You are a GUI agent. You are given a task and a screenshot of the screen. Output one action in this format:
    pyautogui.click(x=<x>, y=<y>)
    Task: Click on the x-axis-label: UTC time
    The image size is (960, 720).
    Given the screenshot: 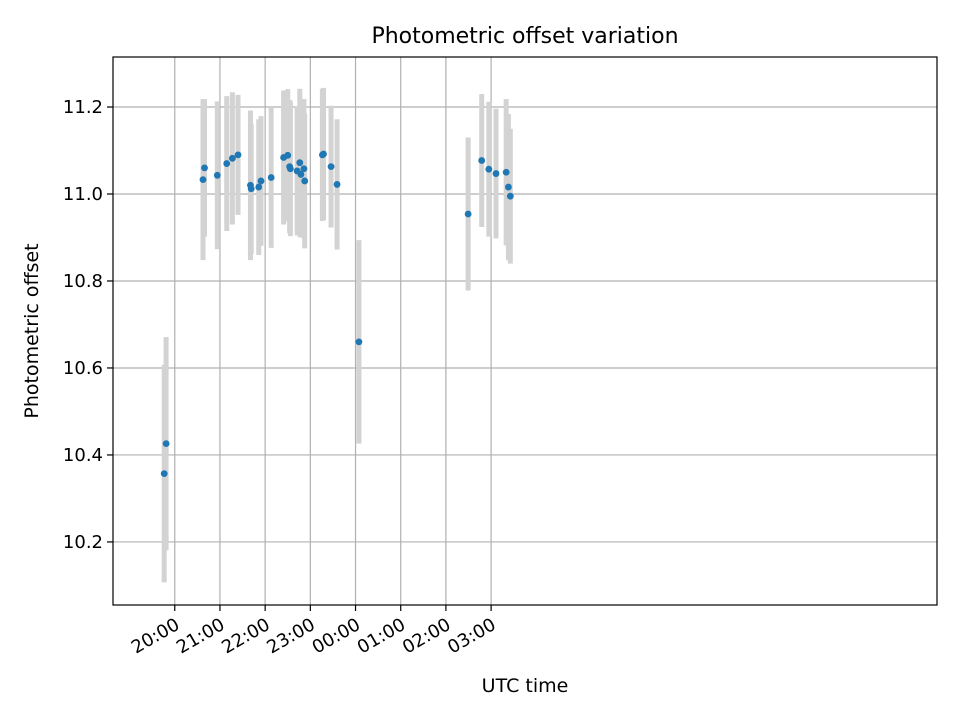 What is the action you would take?
    pyautogui.click(x=525, y=686)
    